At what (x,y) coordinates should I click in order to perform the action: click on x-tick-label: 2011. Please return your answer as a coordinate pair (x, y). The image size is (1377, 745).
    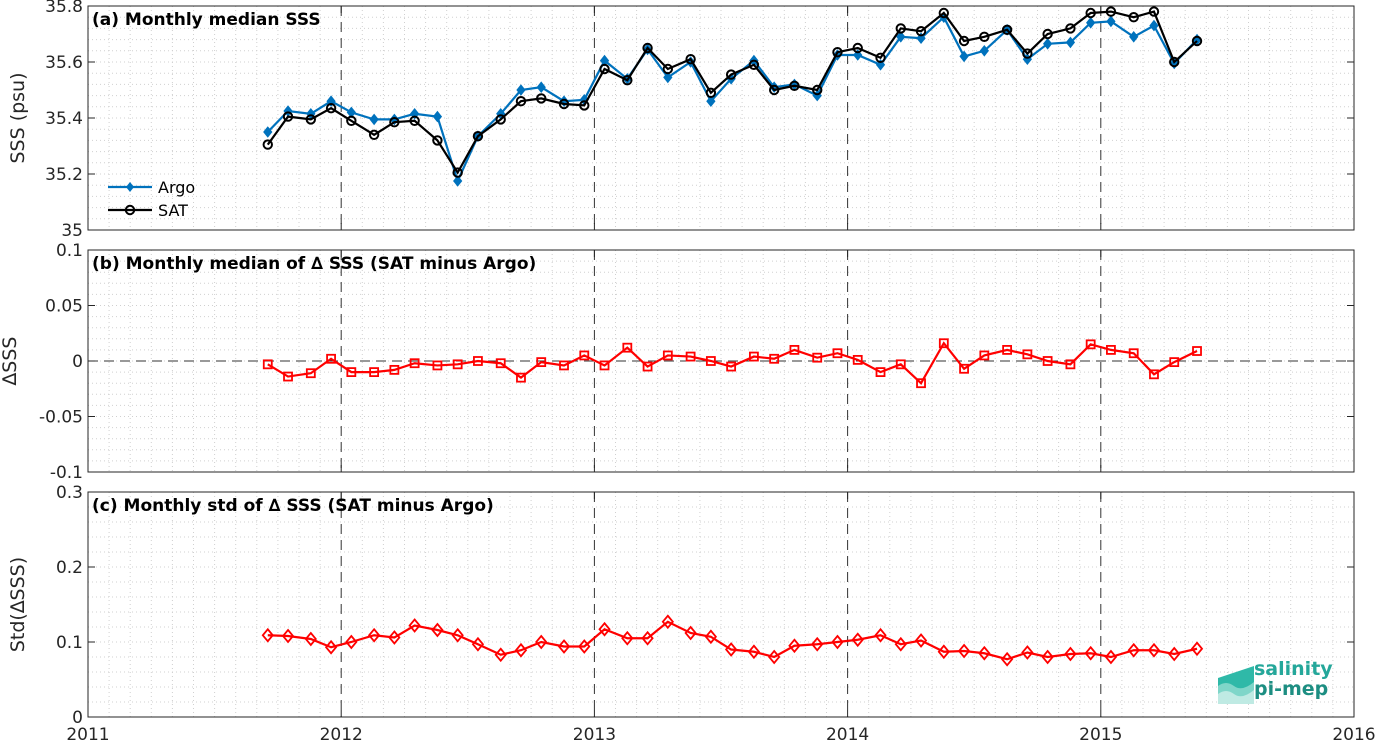
    Looking at the image, I should click on (87, 735).